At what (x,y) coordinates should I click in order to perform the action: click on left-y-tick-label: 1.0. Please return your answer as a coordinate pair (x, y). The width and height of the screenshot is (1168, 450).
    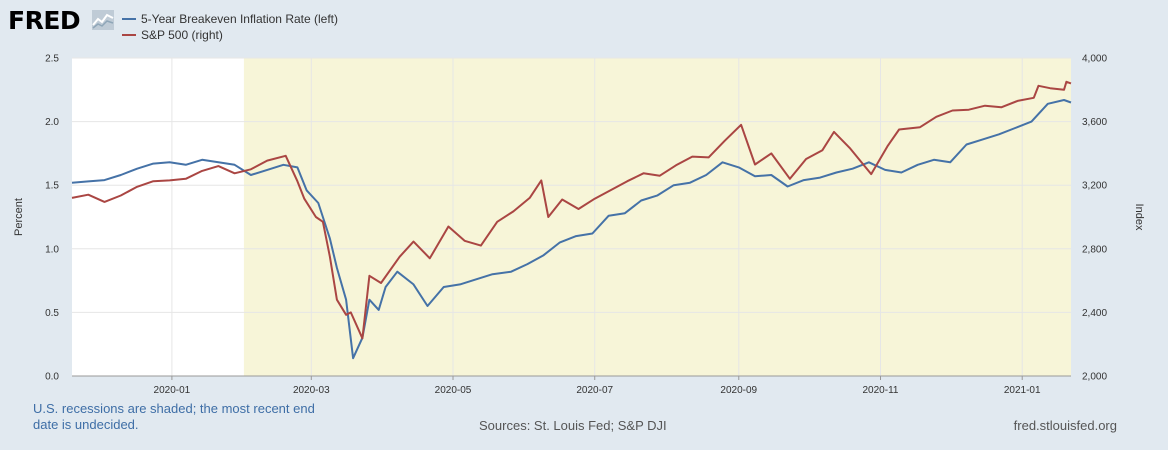
    Looking at the image, I should click on (52, 249).